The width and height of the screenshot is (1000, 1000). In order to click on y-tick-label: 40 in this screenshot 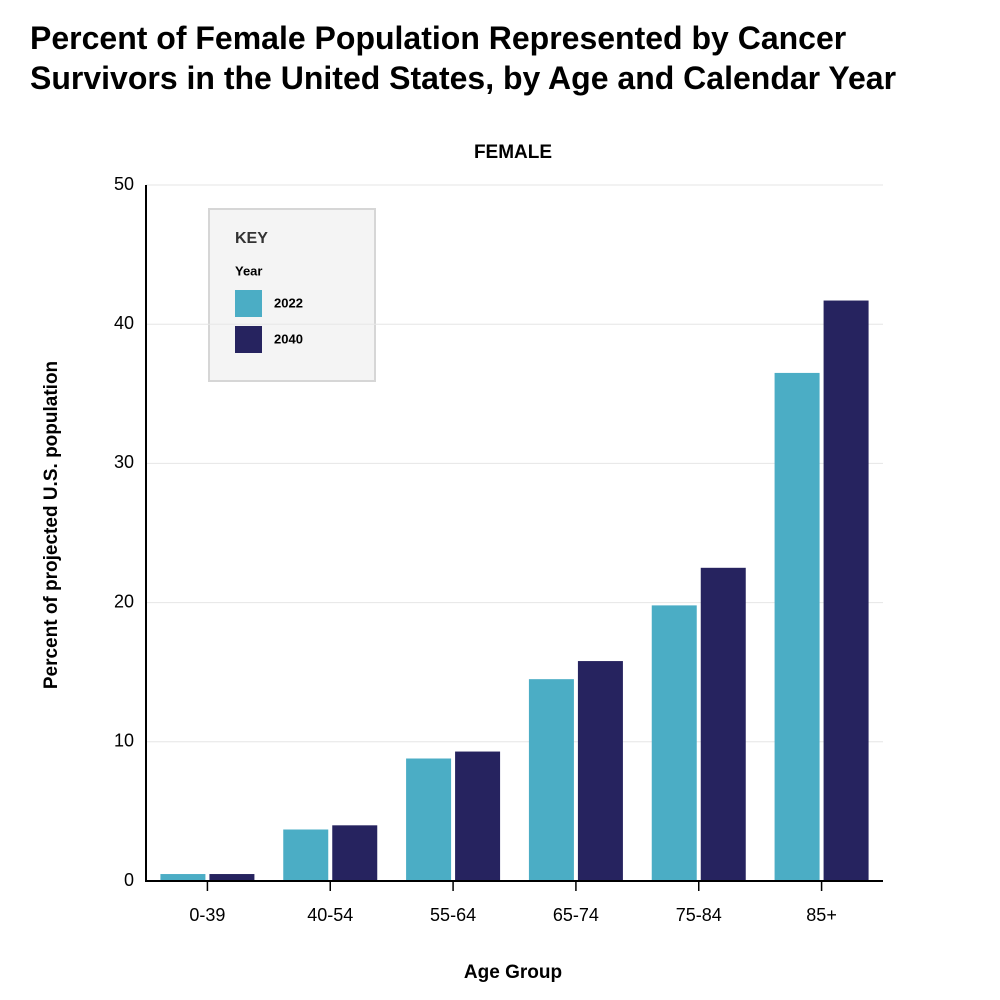, I will do `click(124, 323)`.